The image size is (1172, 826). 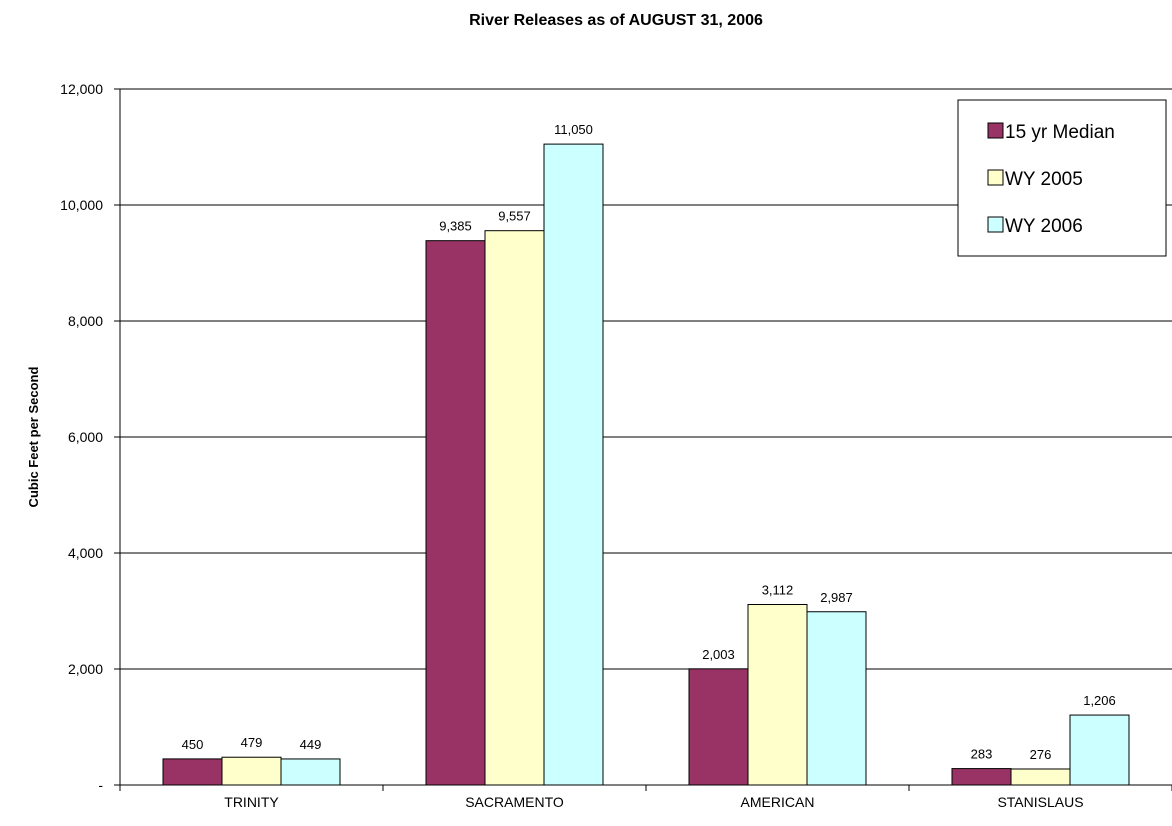 What do you see at coordinates (455, 226) in the screenshot?
I see `data-label: 9,385` at bounding box center [455, 226].